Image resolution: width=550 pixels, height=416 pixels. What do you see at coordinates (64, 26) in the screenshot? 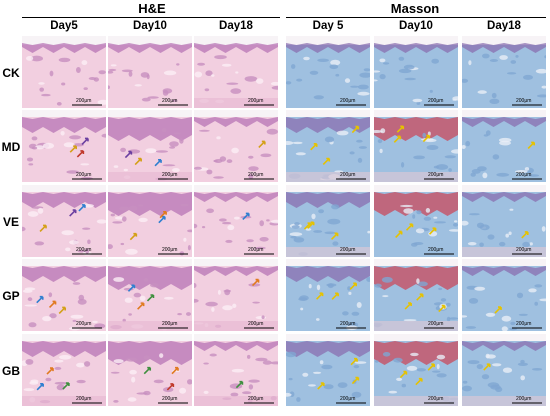
I see `col-he-day5: Day5` at bounding box center [64, 26].